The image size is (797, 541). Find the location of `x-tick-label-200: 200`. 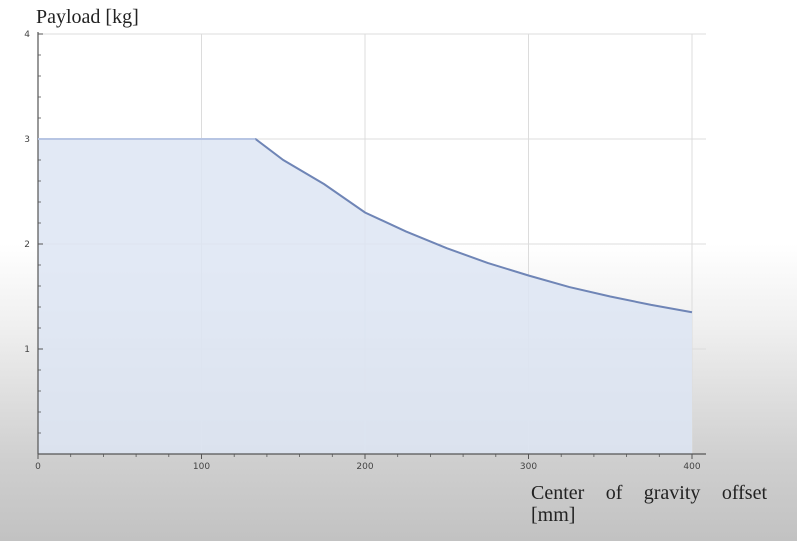

x-tick-label-200: 200 is located at coordinates (364, 467).